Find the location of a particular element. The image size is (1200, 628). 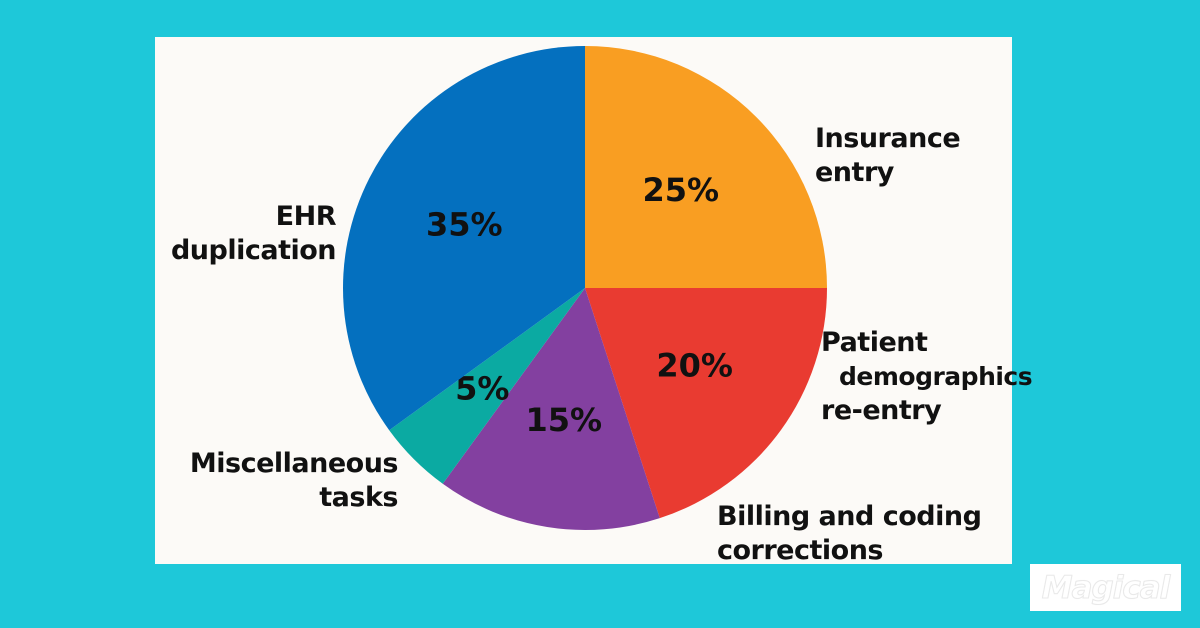

value-label-ehr-duplication: 35% is located at coordinates (464, 224).